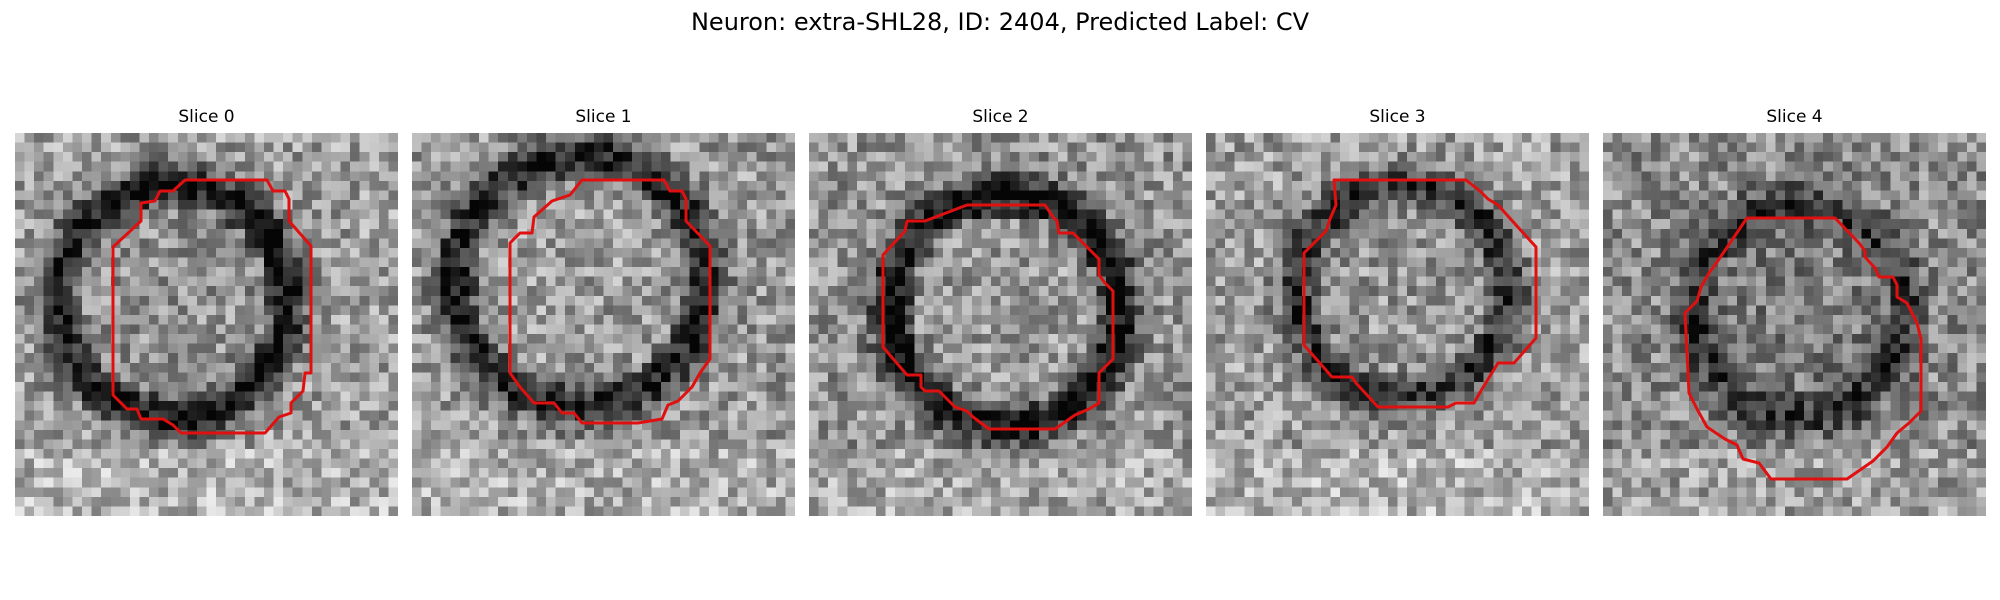 The height and width of the screenshot is (600, 2000). I want to click on slice-panel-2: Slice 2, so click(1000, 311).